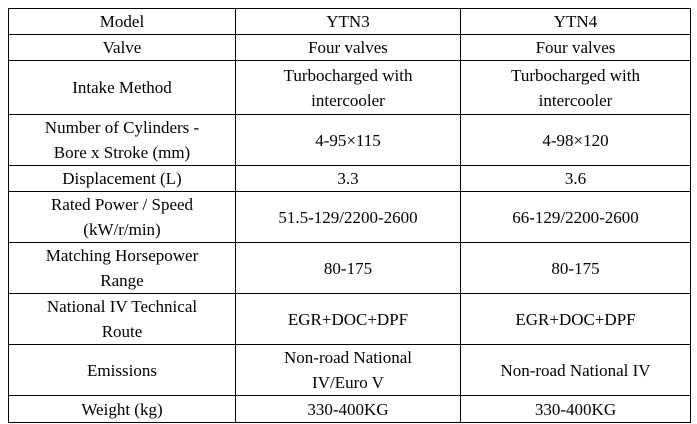 The image size is (697, 424). I want to click on cell-text: Model, so click(122, 21).